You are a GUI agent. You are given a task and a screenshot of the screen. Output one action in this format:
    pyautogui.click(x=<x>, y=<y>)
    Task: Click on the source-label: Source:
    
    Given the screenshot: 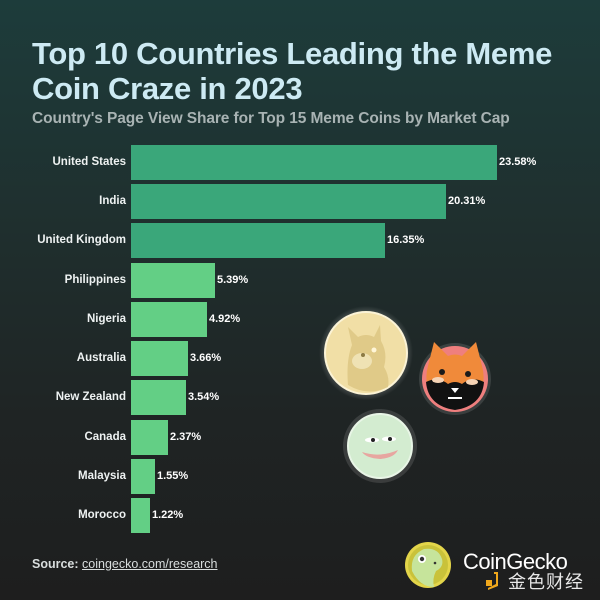 What is the action you would take?
    pyautogui.click(x=55, y=564)
    